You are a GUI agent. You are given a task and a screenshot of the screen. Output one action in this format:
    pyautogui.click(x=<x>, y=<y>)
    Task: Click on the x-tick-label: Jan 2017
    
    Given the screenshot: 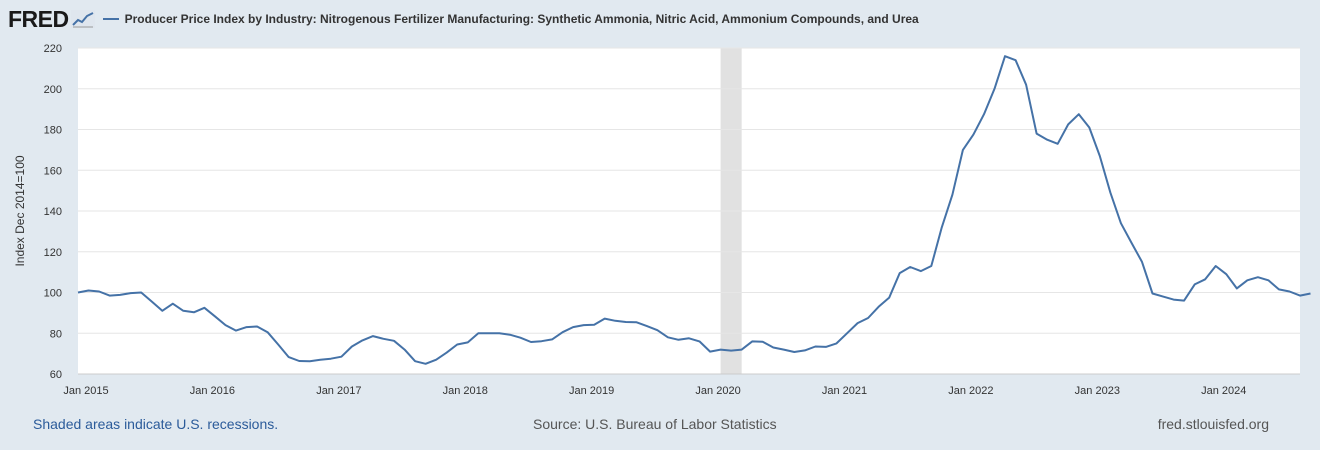 What is the action you would take?
    pyautogui.click(x=338, y=391)
    